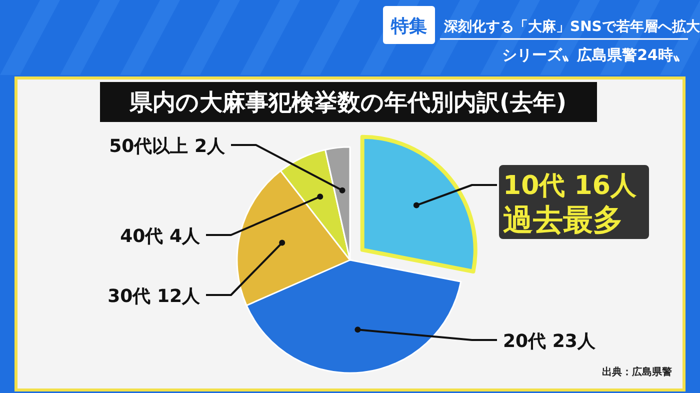 This screenshot has width=700, height=393. I want to click on text: 深刻化する「大麻」SNSで若年層へ拡大, so click(571, 26).